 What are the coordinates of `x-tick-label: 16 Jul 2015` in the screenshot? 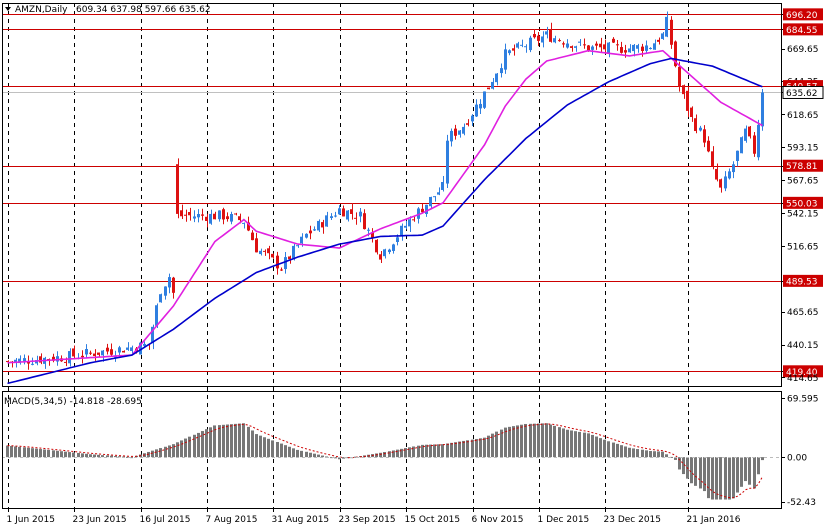 It's located at (165, 520).